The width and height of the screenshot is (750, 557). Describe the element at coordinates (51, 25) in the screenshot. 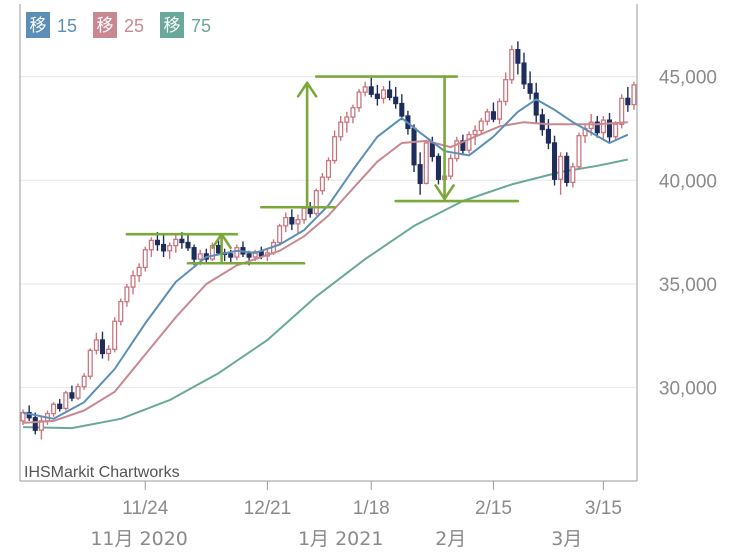

I see `legend-item-ma15: 移 15` at that location.